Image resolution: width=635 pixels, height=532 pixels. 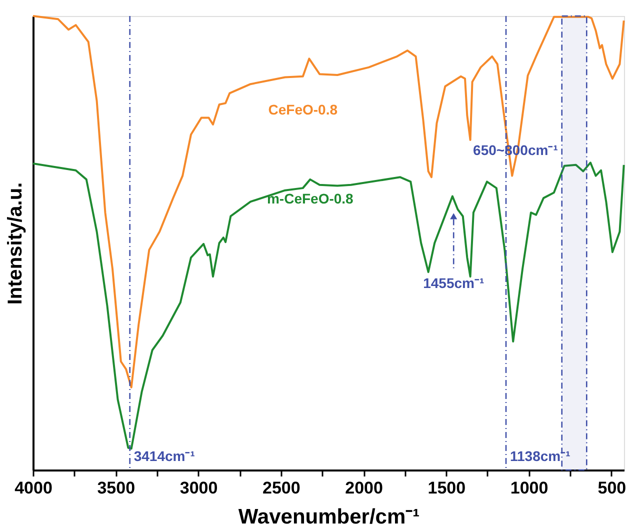 What do you see at coordinates (199, 488) in the screenshot?
I see `x-tick-label: 3000` at bounding box center [199, 488].